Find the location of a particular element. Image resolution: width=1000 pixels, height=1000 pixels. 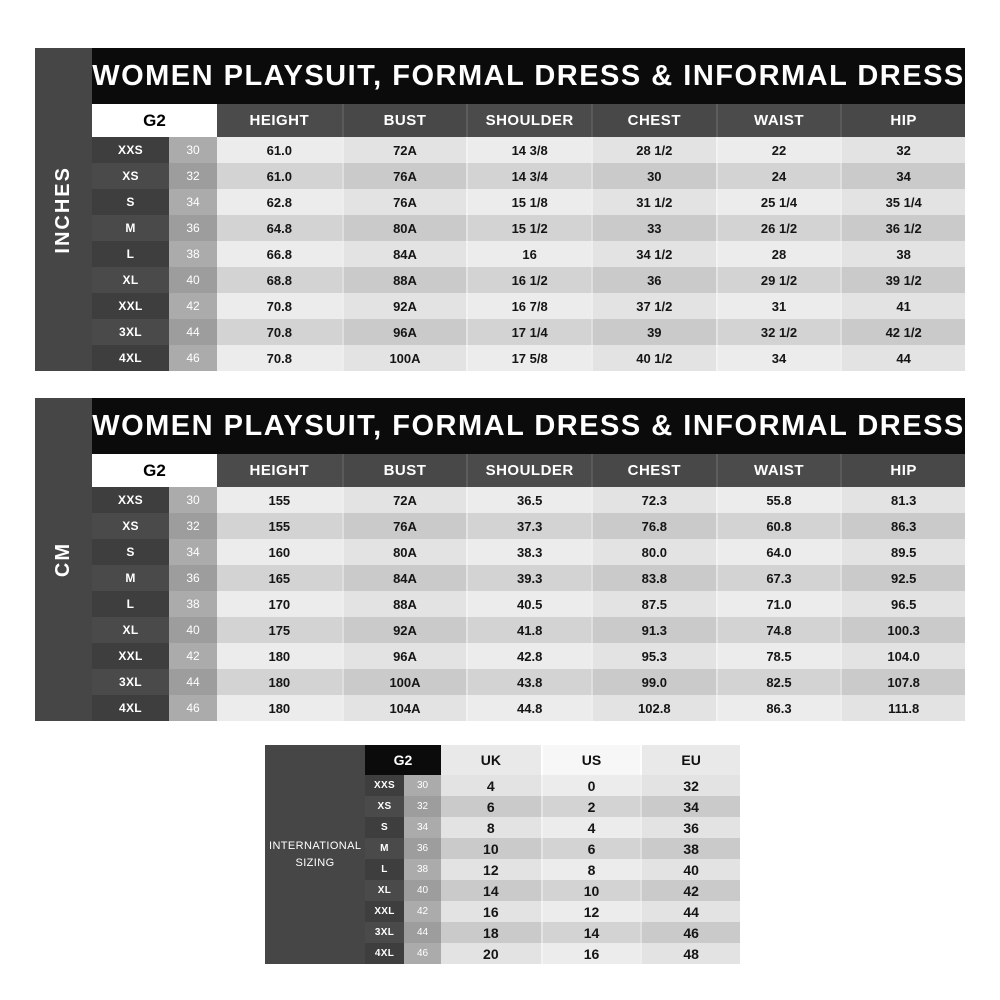

table-row: XL 40 68.8 88A 16 1/2 36 29 1/2 39 1/2 is located at coordinates (528, 280).